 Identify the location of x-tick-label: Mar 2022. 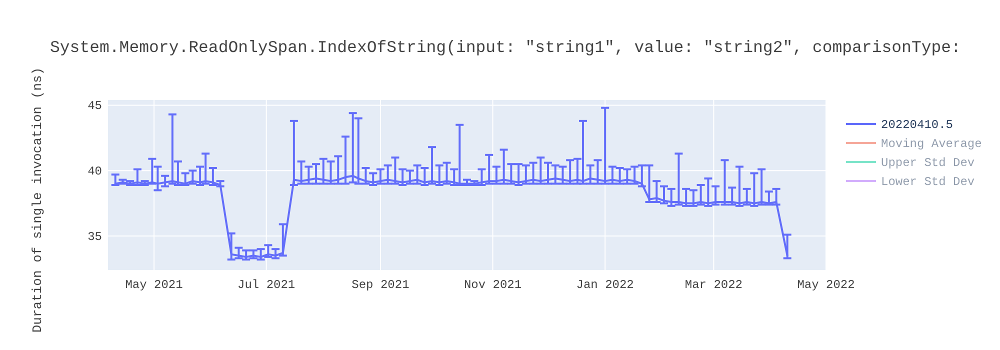
(713, 285).